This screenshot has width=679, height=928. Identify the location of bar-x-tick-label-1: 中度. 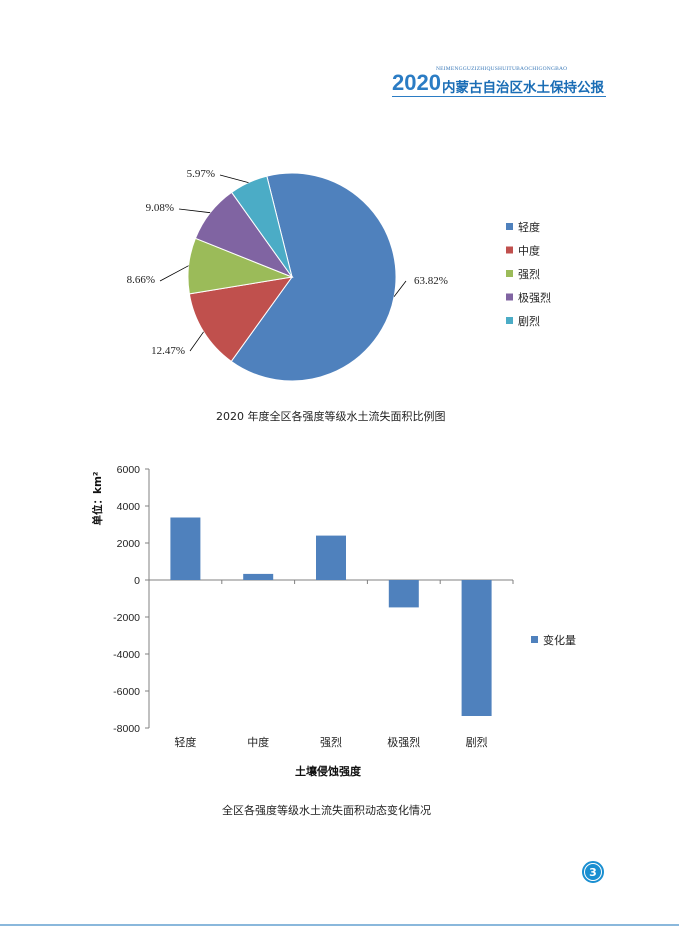
(258, 742).